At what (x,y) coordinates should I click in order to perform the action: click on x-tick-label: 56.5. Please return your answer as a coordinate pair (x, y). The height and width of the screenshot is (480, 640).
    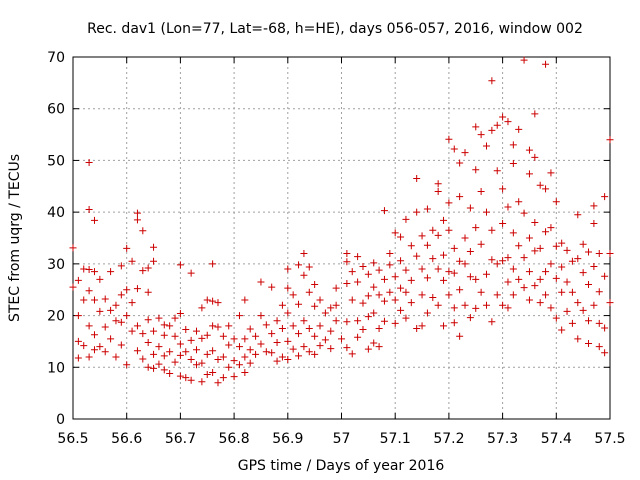
    Looking at the image, I should click on (72, 439).